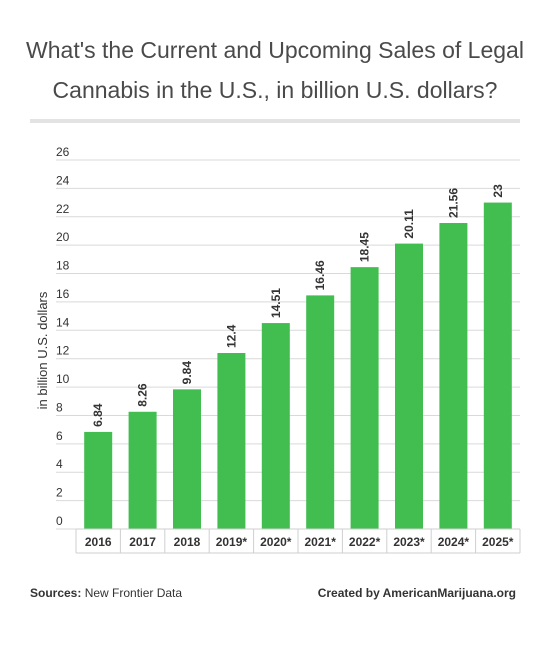 Image resolution: width=550 pixels, height=664 pixels. I want to click on sources-note: Sources: New Frontier Data, so click(106, 593).